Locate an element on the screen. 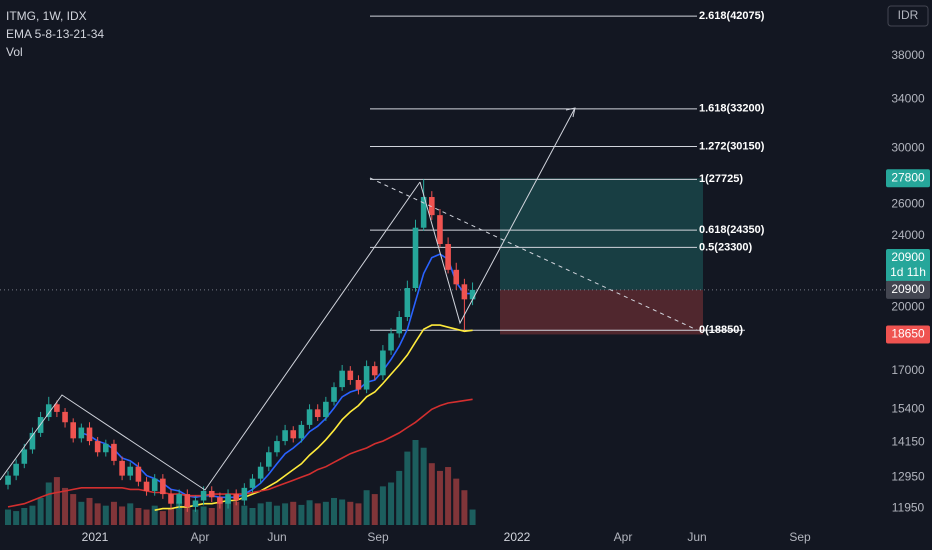  y-tick-label: 15400 is located at coordinates (908, 409).